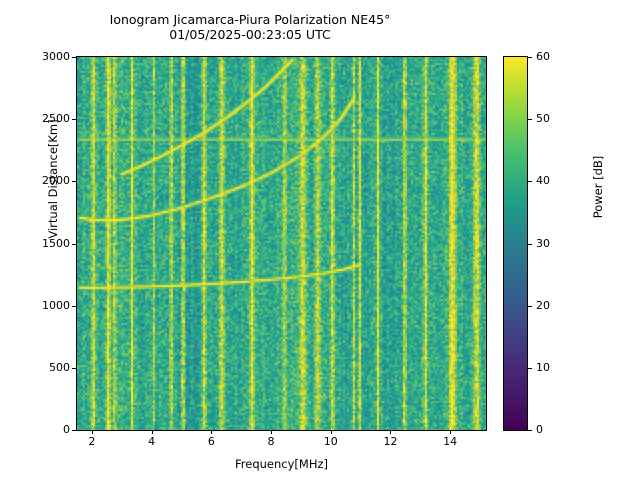 Image resolution: width=640 pixels, height=480 pixels. I want to click on x-tick-label: 12, so click(390, 441).